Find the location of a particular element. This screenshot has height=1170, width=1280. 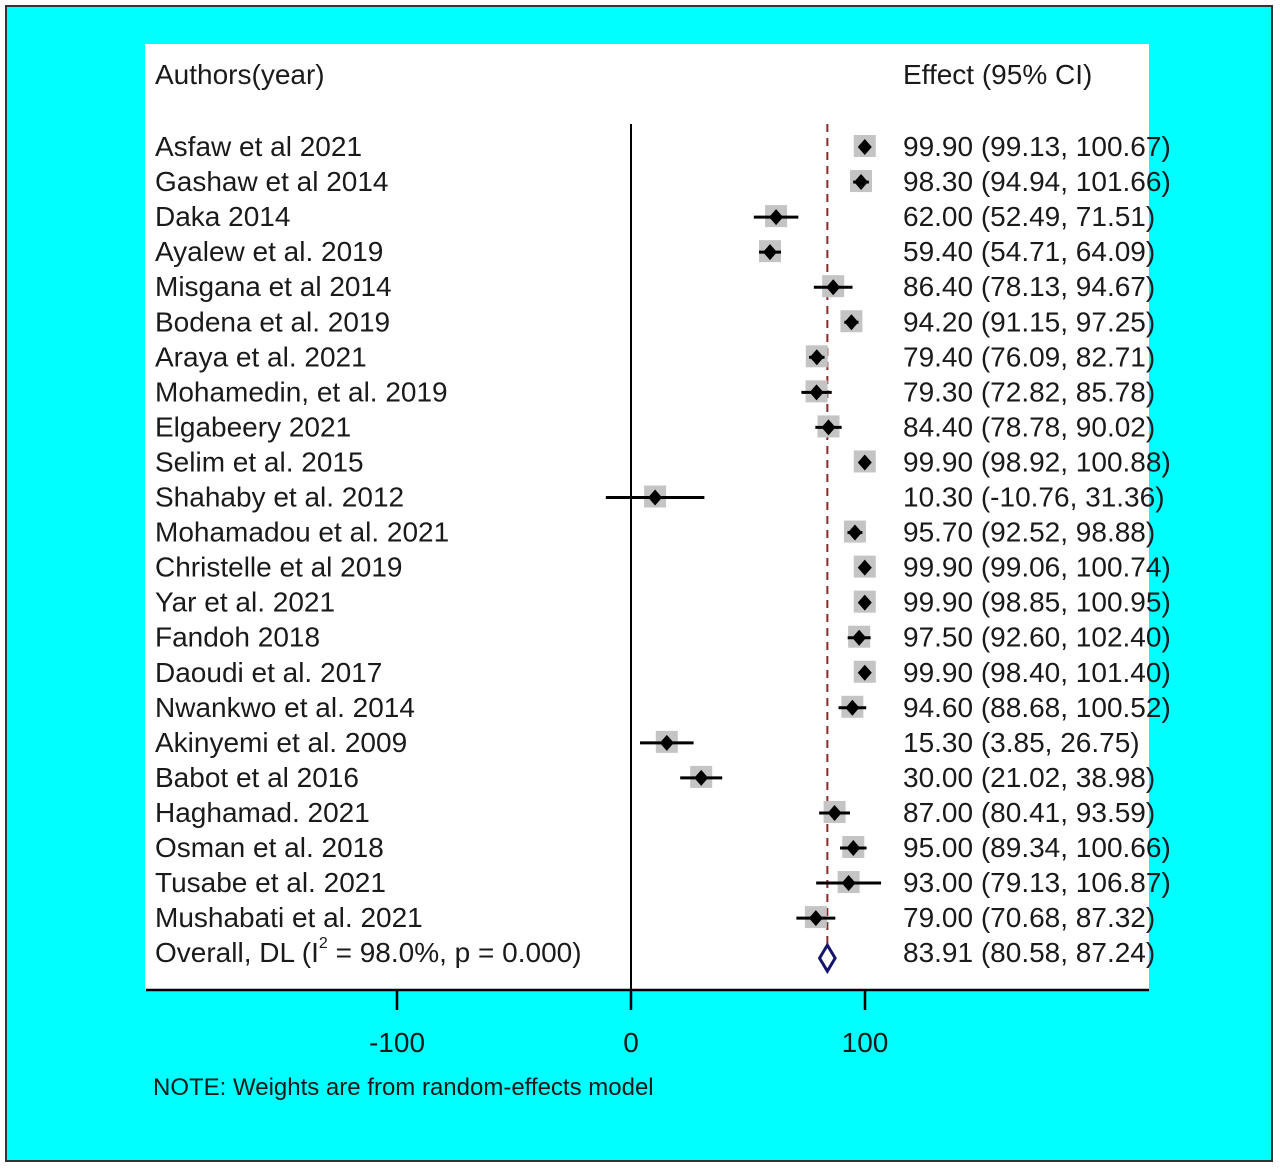

study-effect-ci: 99.90 (98.40, 101.40) is located at coordinates (1037, 672).